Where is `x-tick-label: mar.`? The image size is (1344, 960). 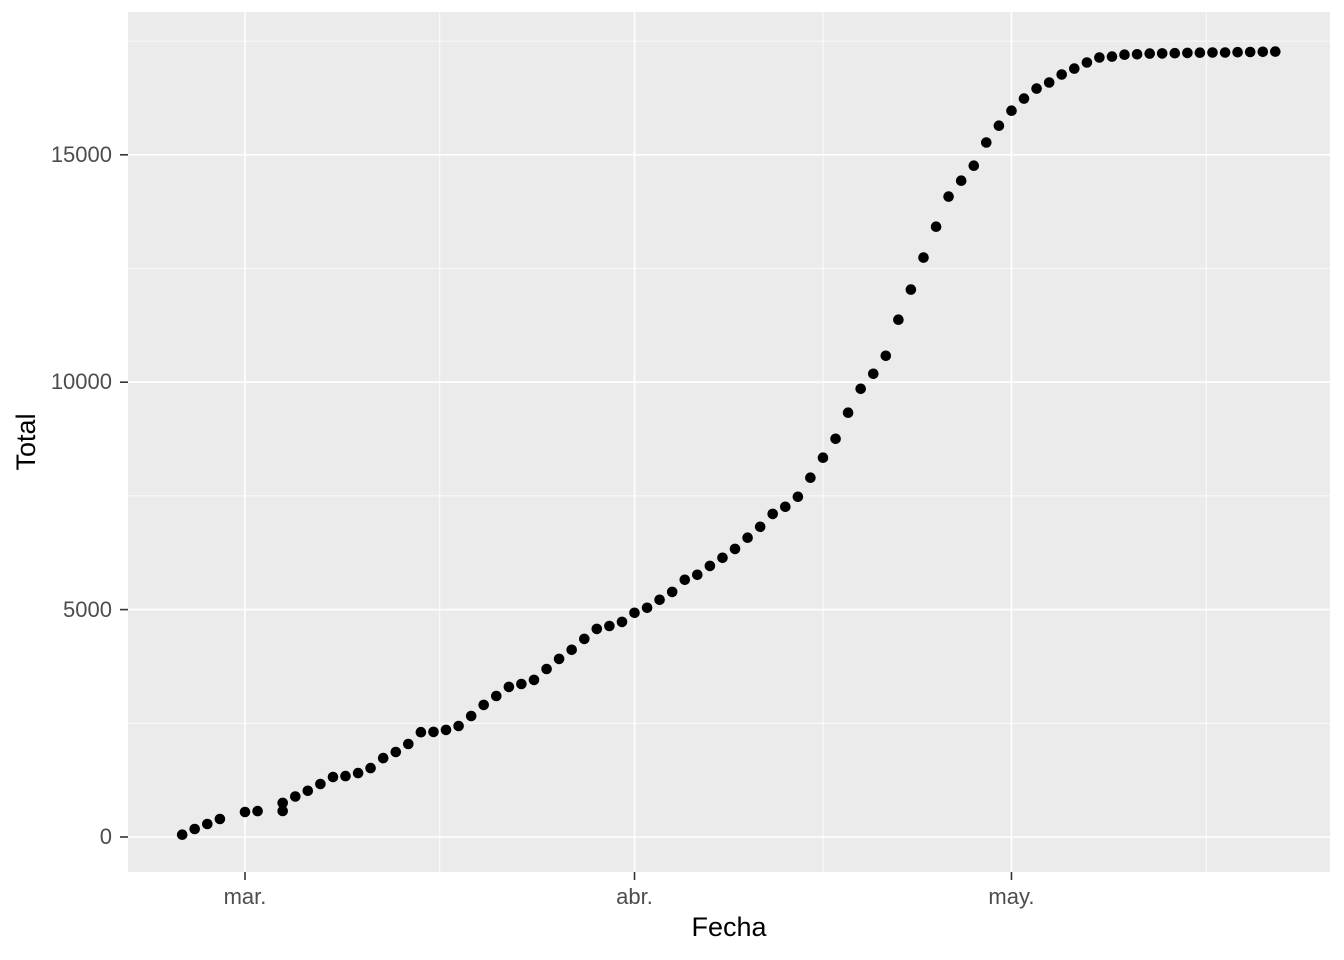
x-tick-label: mar. is located at coordinates (245, 896).